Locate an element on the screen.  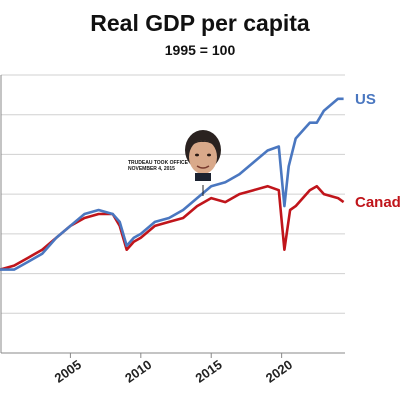
annotation-line-1: TRUDEAU TOOK OFFICE is located at coordinates (158, 163).